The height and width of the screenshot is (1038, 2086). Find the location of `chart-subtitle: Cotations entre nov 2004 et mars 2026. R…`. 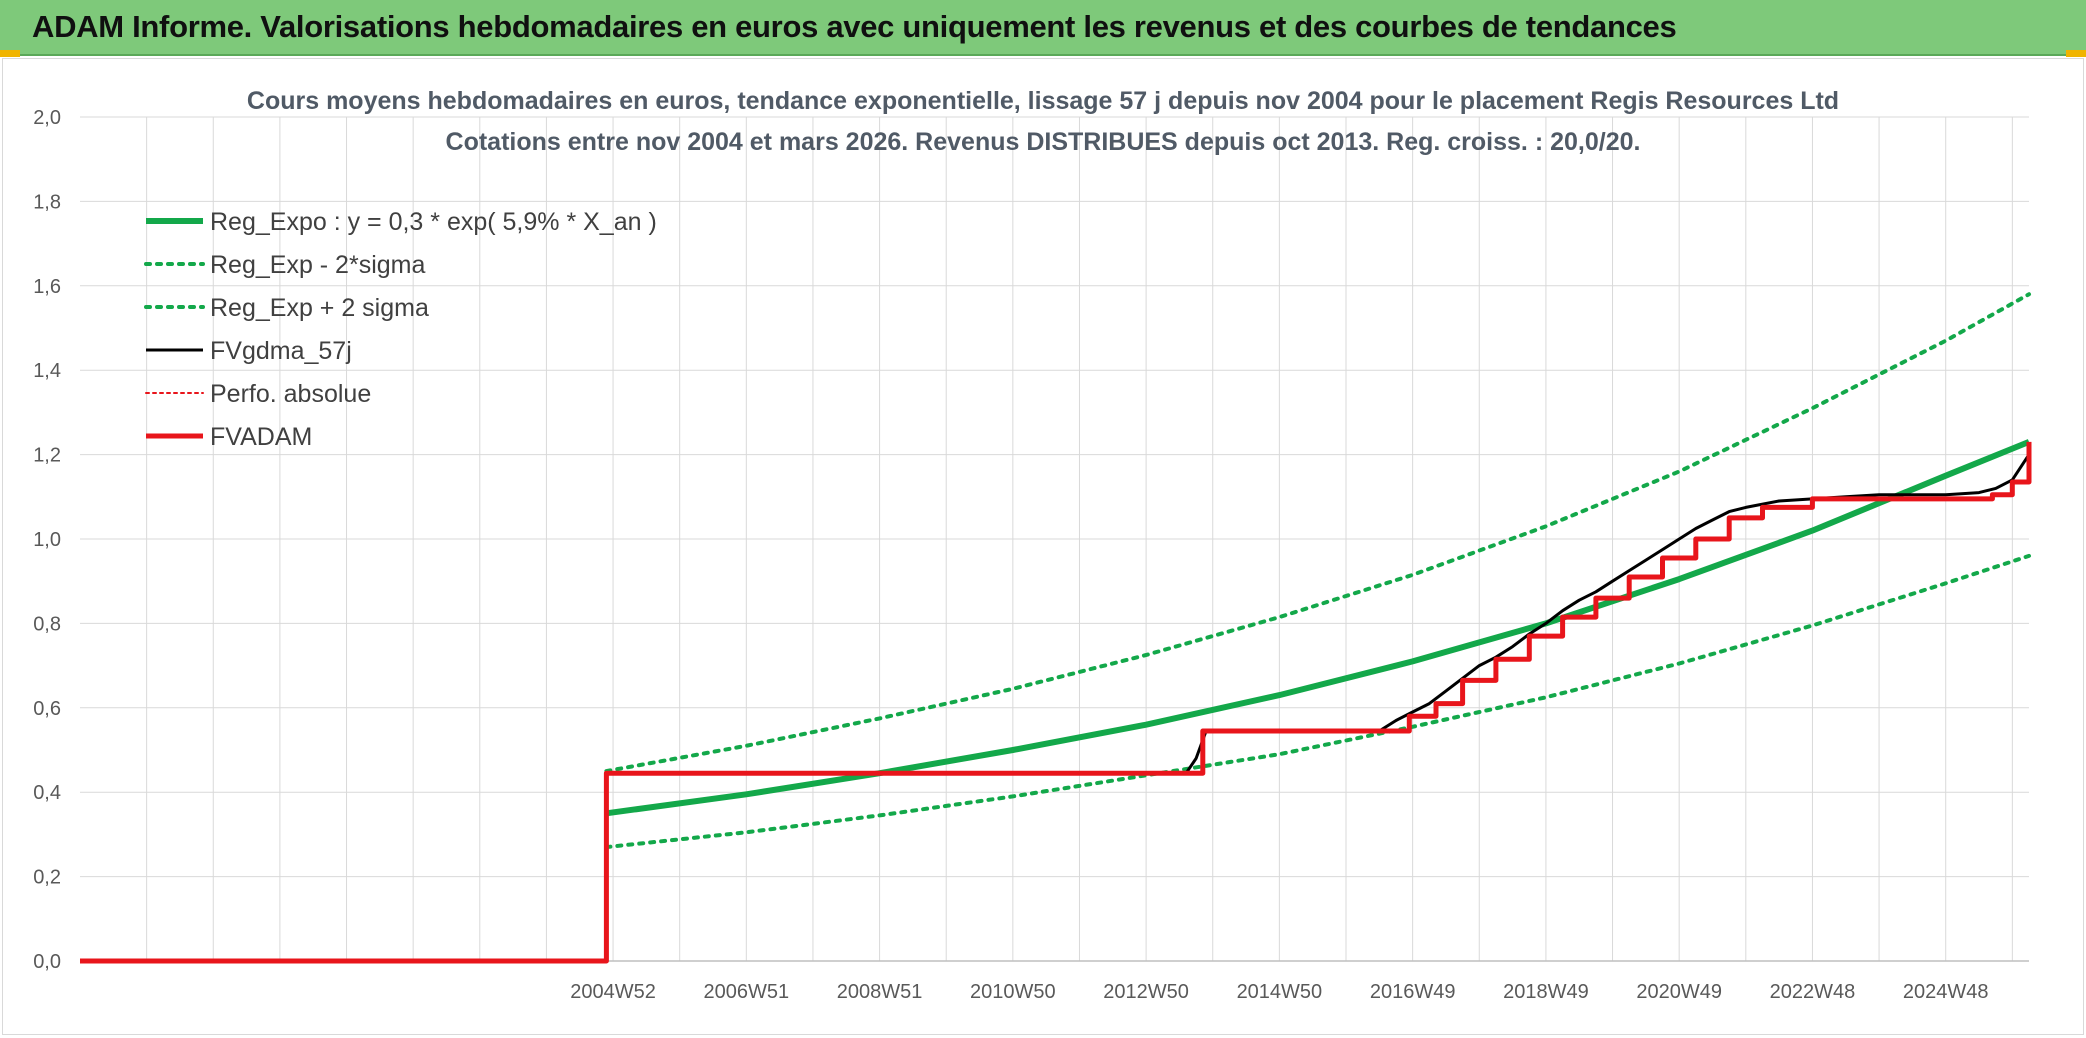

chart-subtitle: Cotations entre nov 2004 et mars 2026. R… is located at coordinates (1043, 142).